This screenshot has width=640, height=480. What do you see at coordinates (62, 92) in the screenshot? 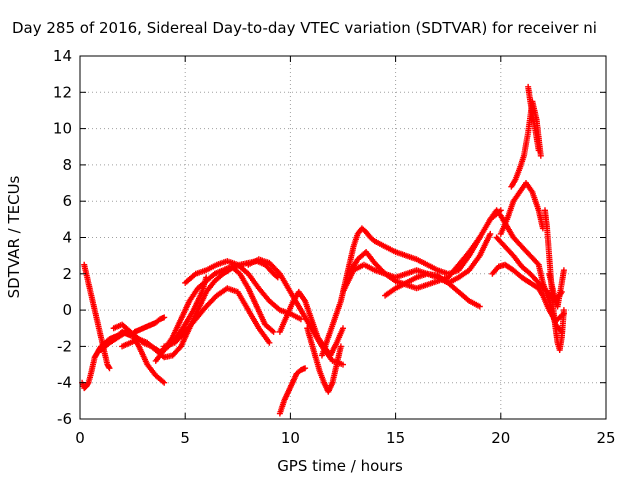
I see `y-tick-label: 12` at bounding box center [62, 92].